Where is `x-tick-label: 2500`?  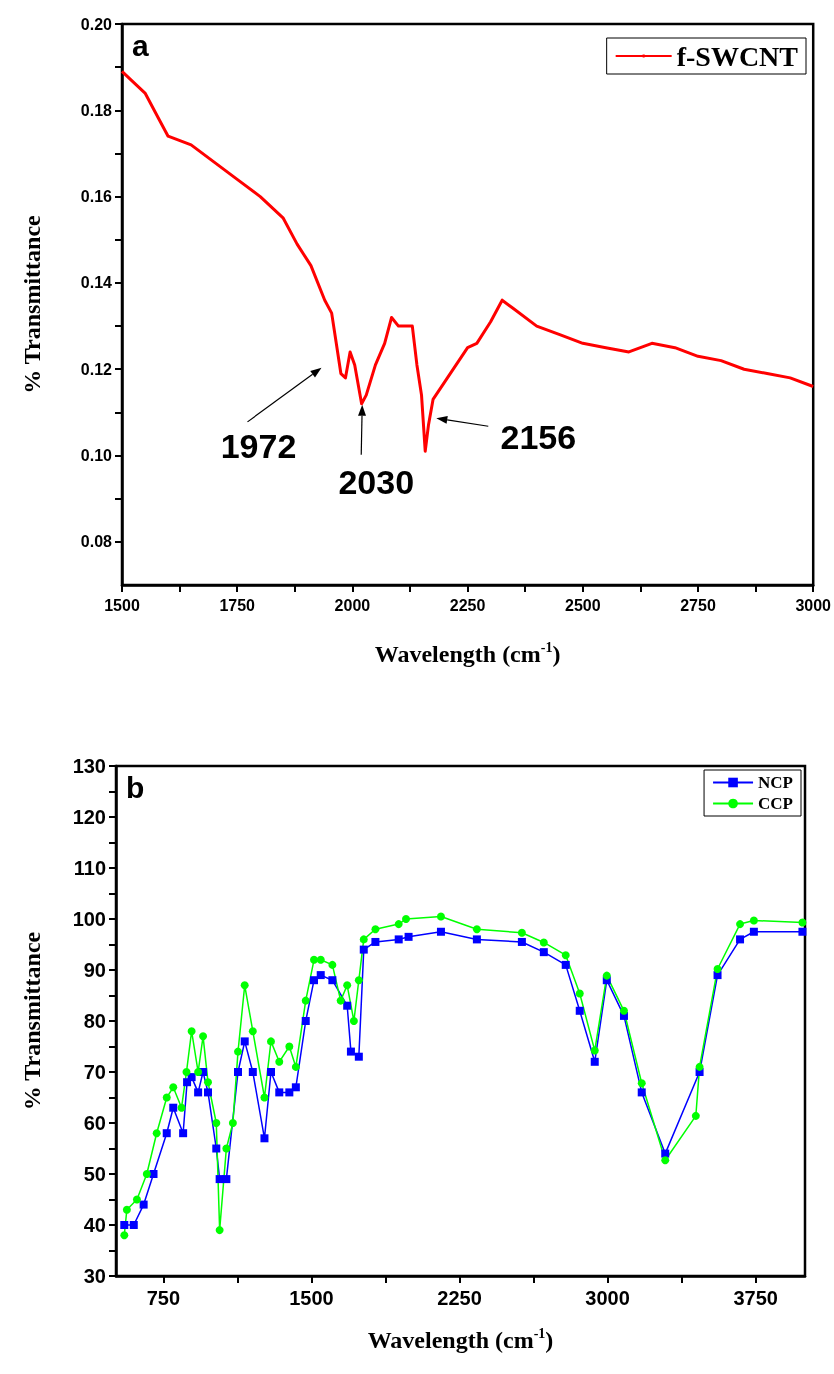 x-tick-label: 2500 is located at coordinates (583, 605).